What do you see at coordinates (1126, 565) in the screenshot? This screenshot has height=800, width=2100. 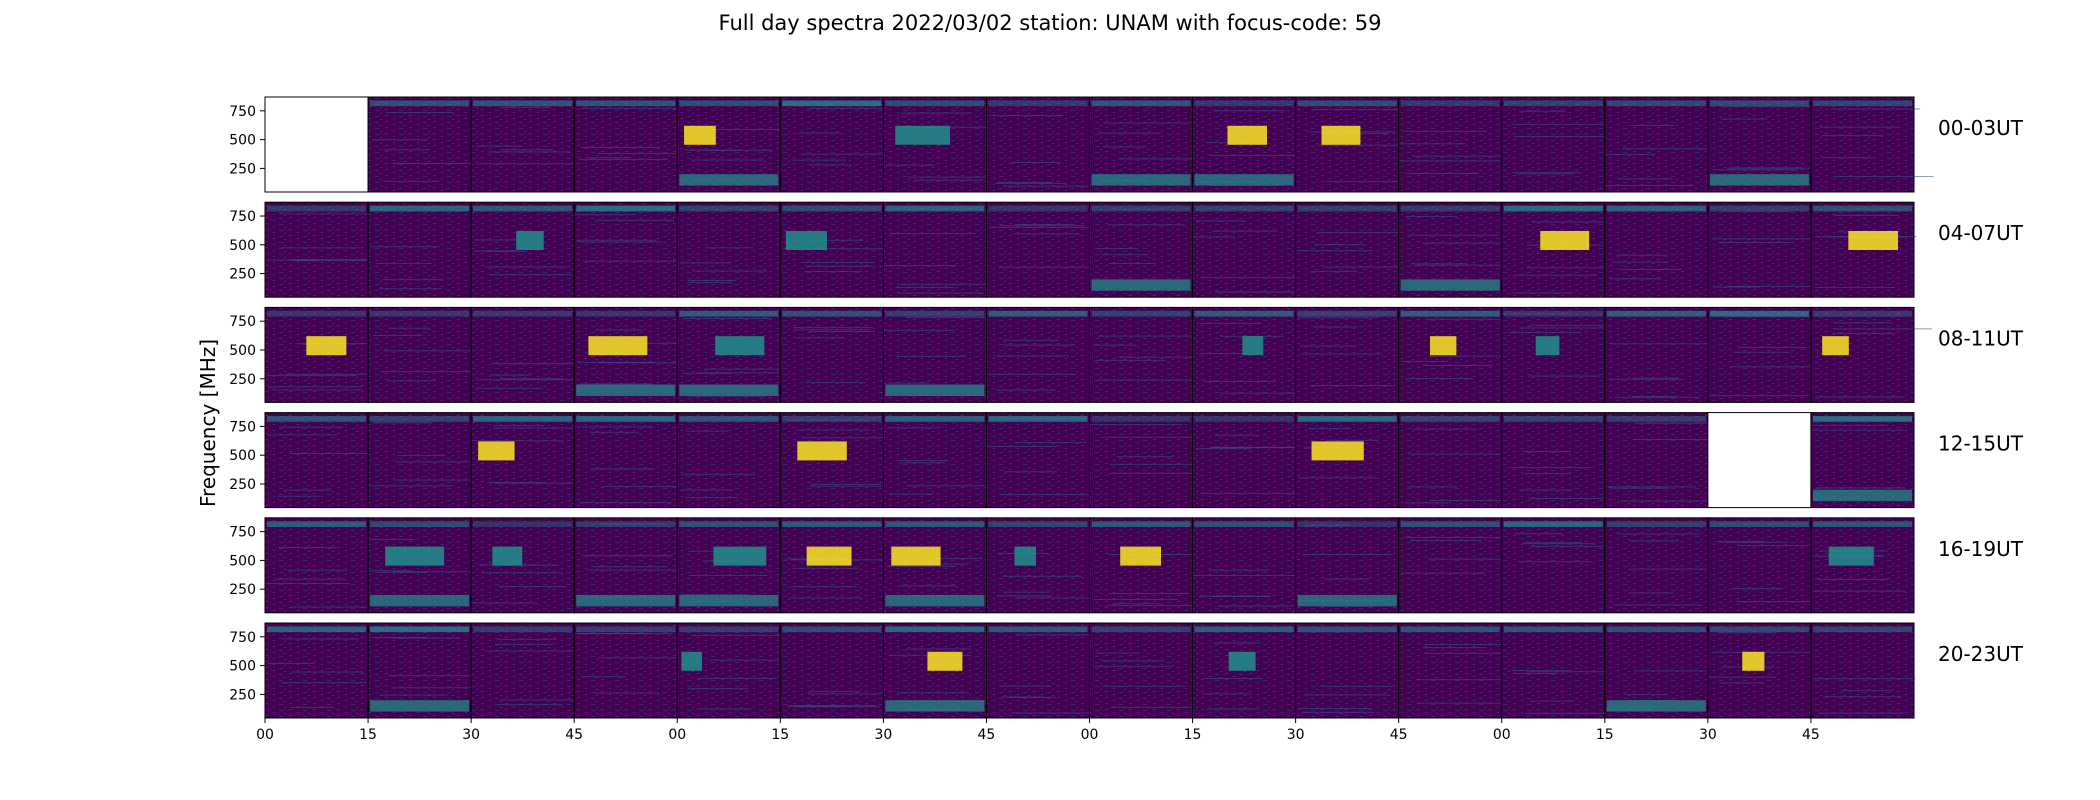 I see `spectra-row: 250 500 750 16-19UT` at bounding box center [1126, 565].